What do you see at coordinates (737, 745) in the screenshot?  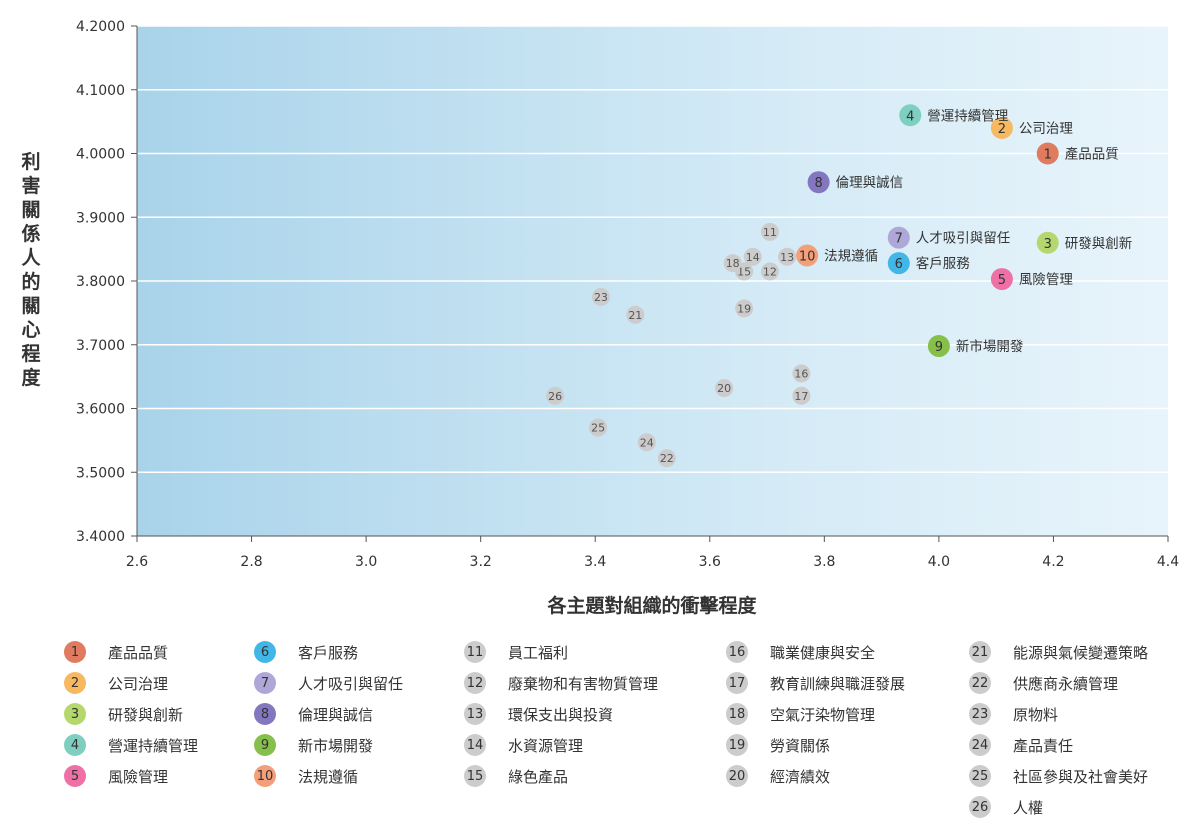 I see `legend-badge: 19` at bounding box center [737, 745].